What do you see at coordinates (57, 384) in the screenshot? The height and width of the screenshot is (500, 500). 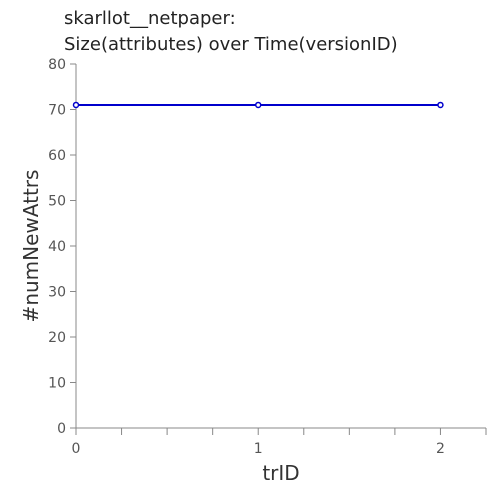 I see `y-tick-label: 10` at bounding box center [57, 384].